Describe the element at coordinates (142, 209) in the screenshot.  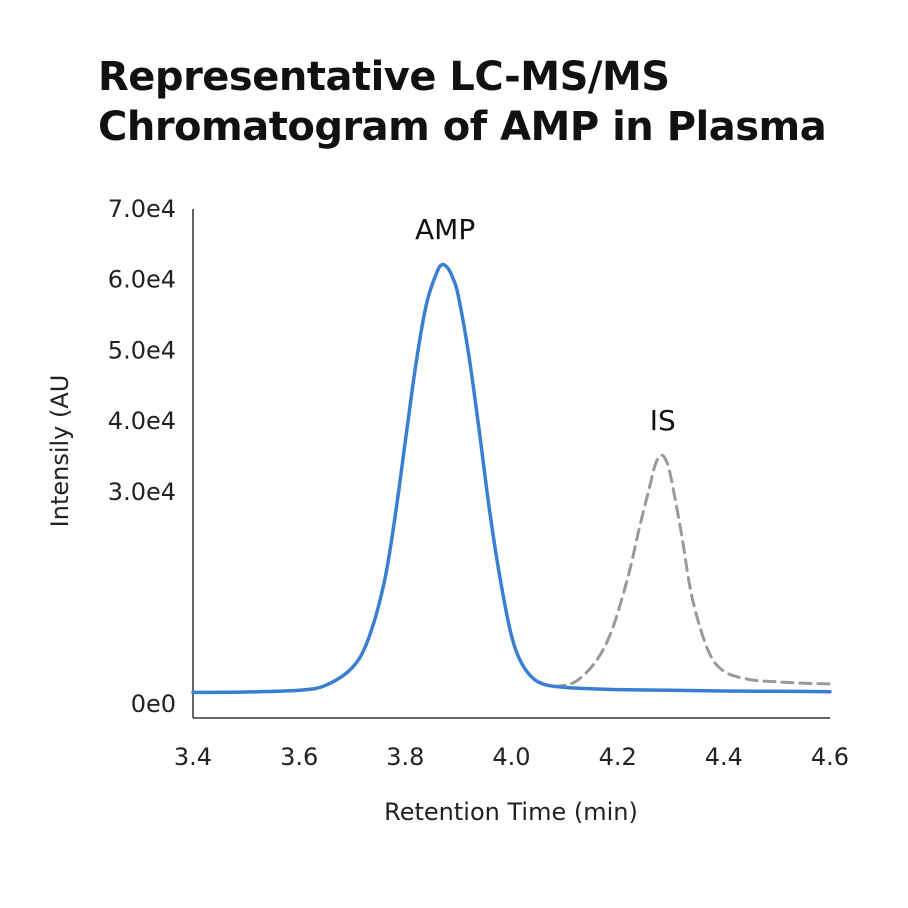
I see `y-tick-label: 7.0e4` at that location.